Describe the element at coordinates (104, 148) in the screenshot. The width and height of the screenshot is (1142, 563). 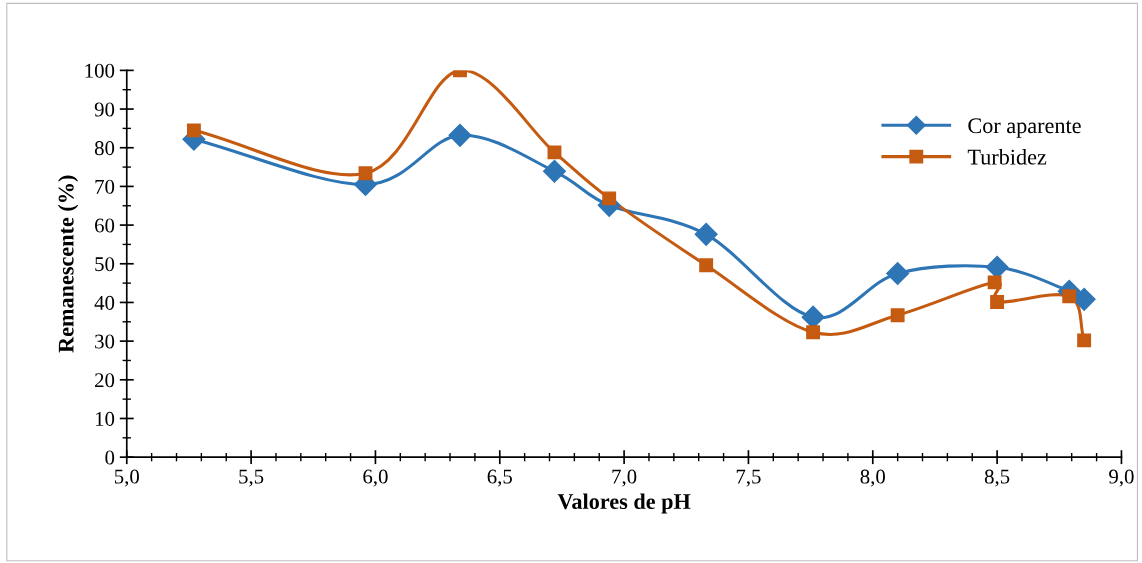
I see `y-tick-label: 80` at that location.